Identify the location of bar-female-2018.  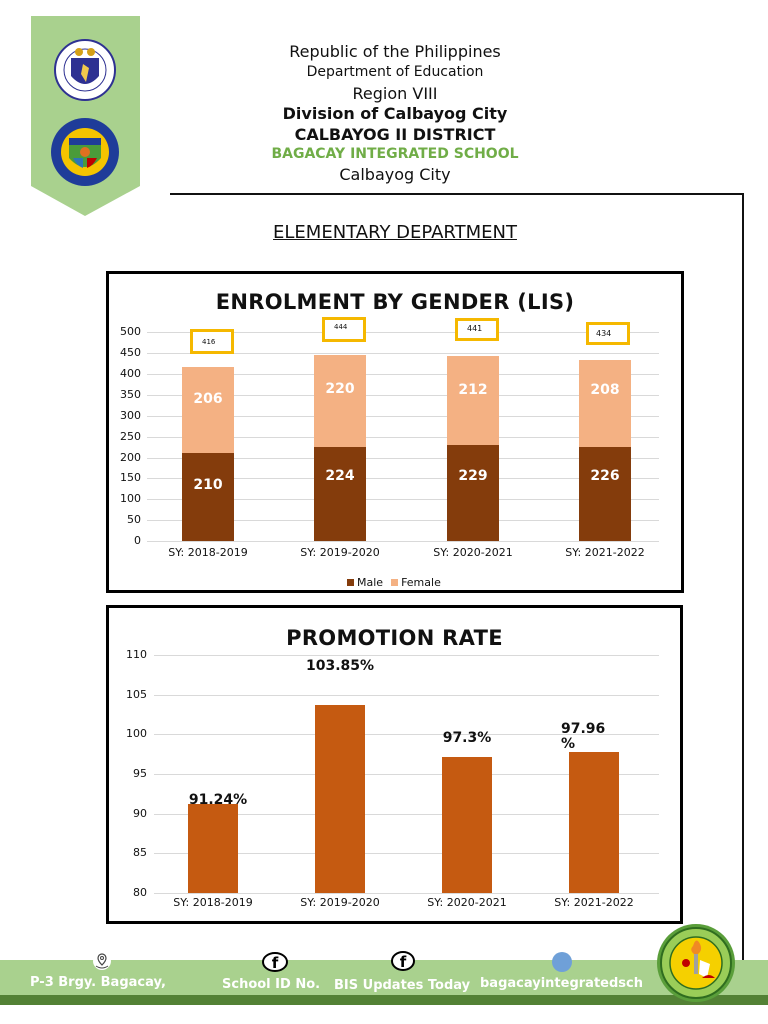
(208, 410).